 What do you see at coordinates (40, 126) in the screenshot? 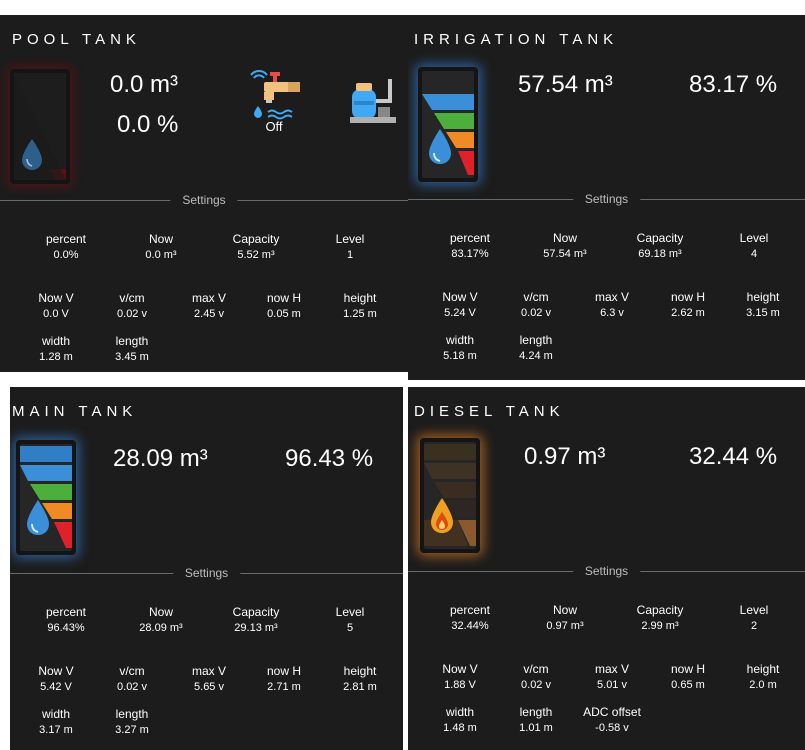
I see `pool-tank-level-gauge` at bounding box center [40, 126].